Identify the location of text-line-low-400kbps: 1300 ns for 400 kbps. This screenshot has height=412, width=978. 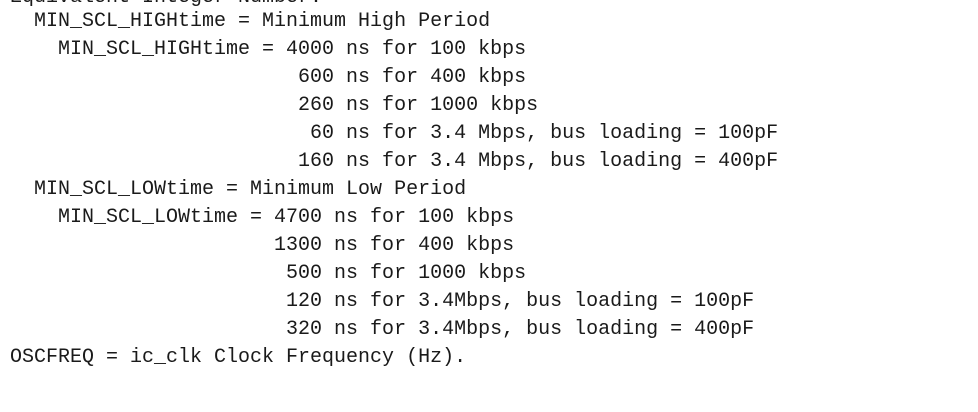
(262, 245).